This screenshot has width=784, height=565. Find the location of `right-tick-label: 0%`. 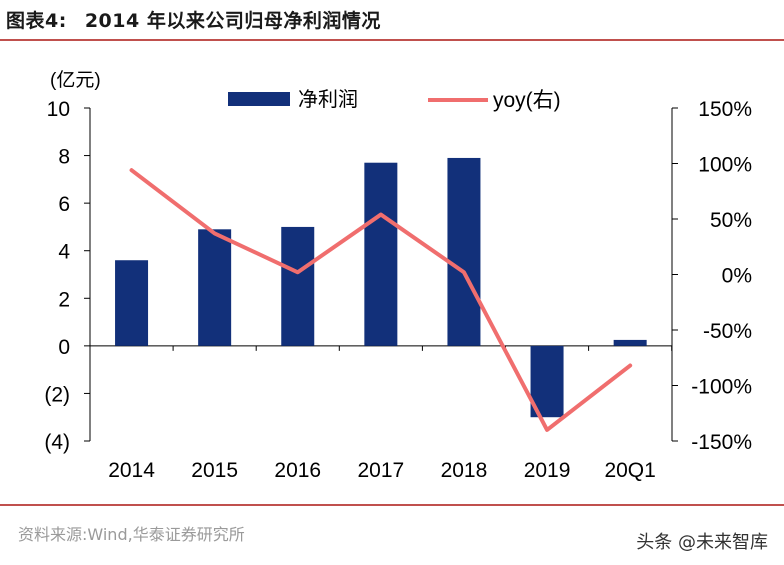

right-tick-label: 0% is located at coordinates (737, 276).